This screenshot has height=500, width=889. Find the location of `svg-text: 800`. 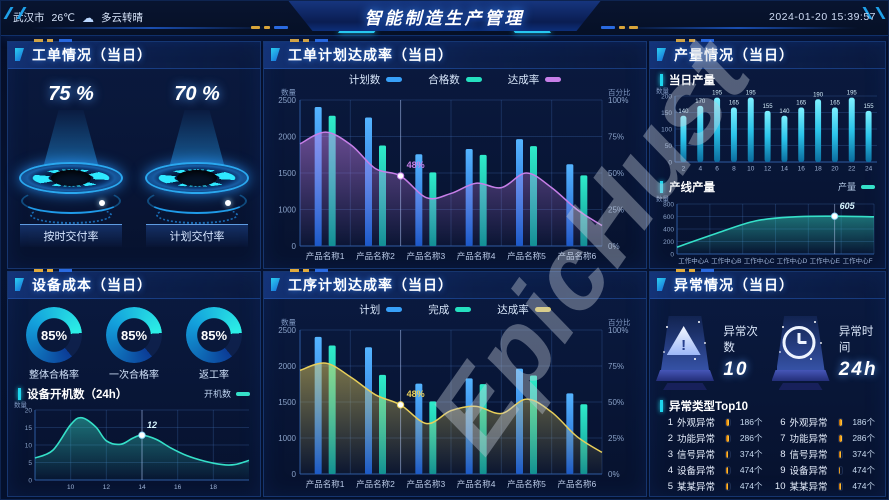

svg-text: 800 is located at coordinates (668, 205).